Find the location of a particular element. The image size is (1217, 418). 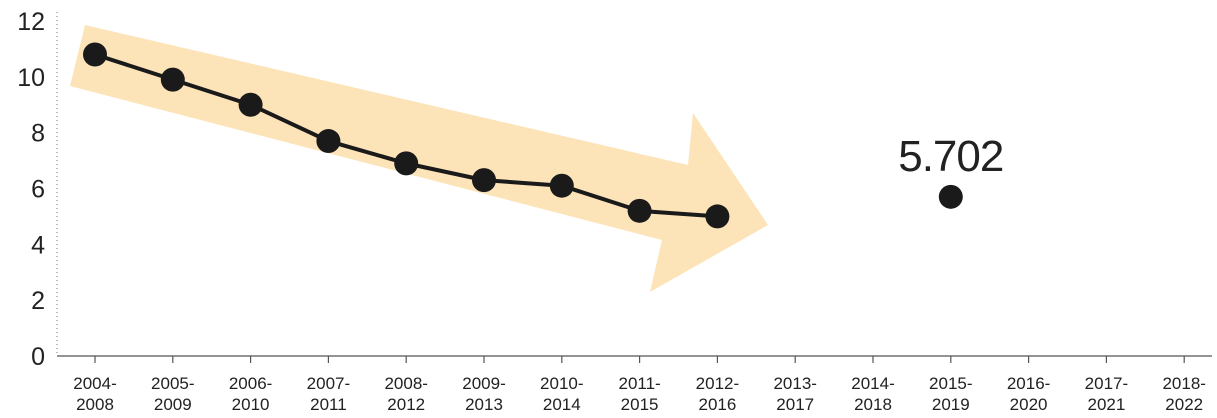

y-tick-label: 8 is located at coordinates (38, 134).